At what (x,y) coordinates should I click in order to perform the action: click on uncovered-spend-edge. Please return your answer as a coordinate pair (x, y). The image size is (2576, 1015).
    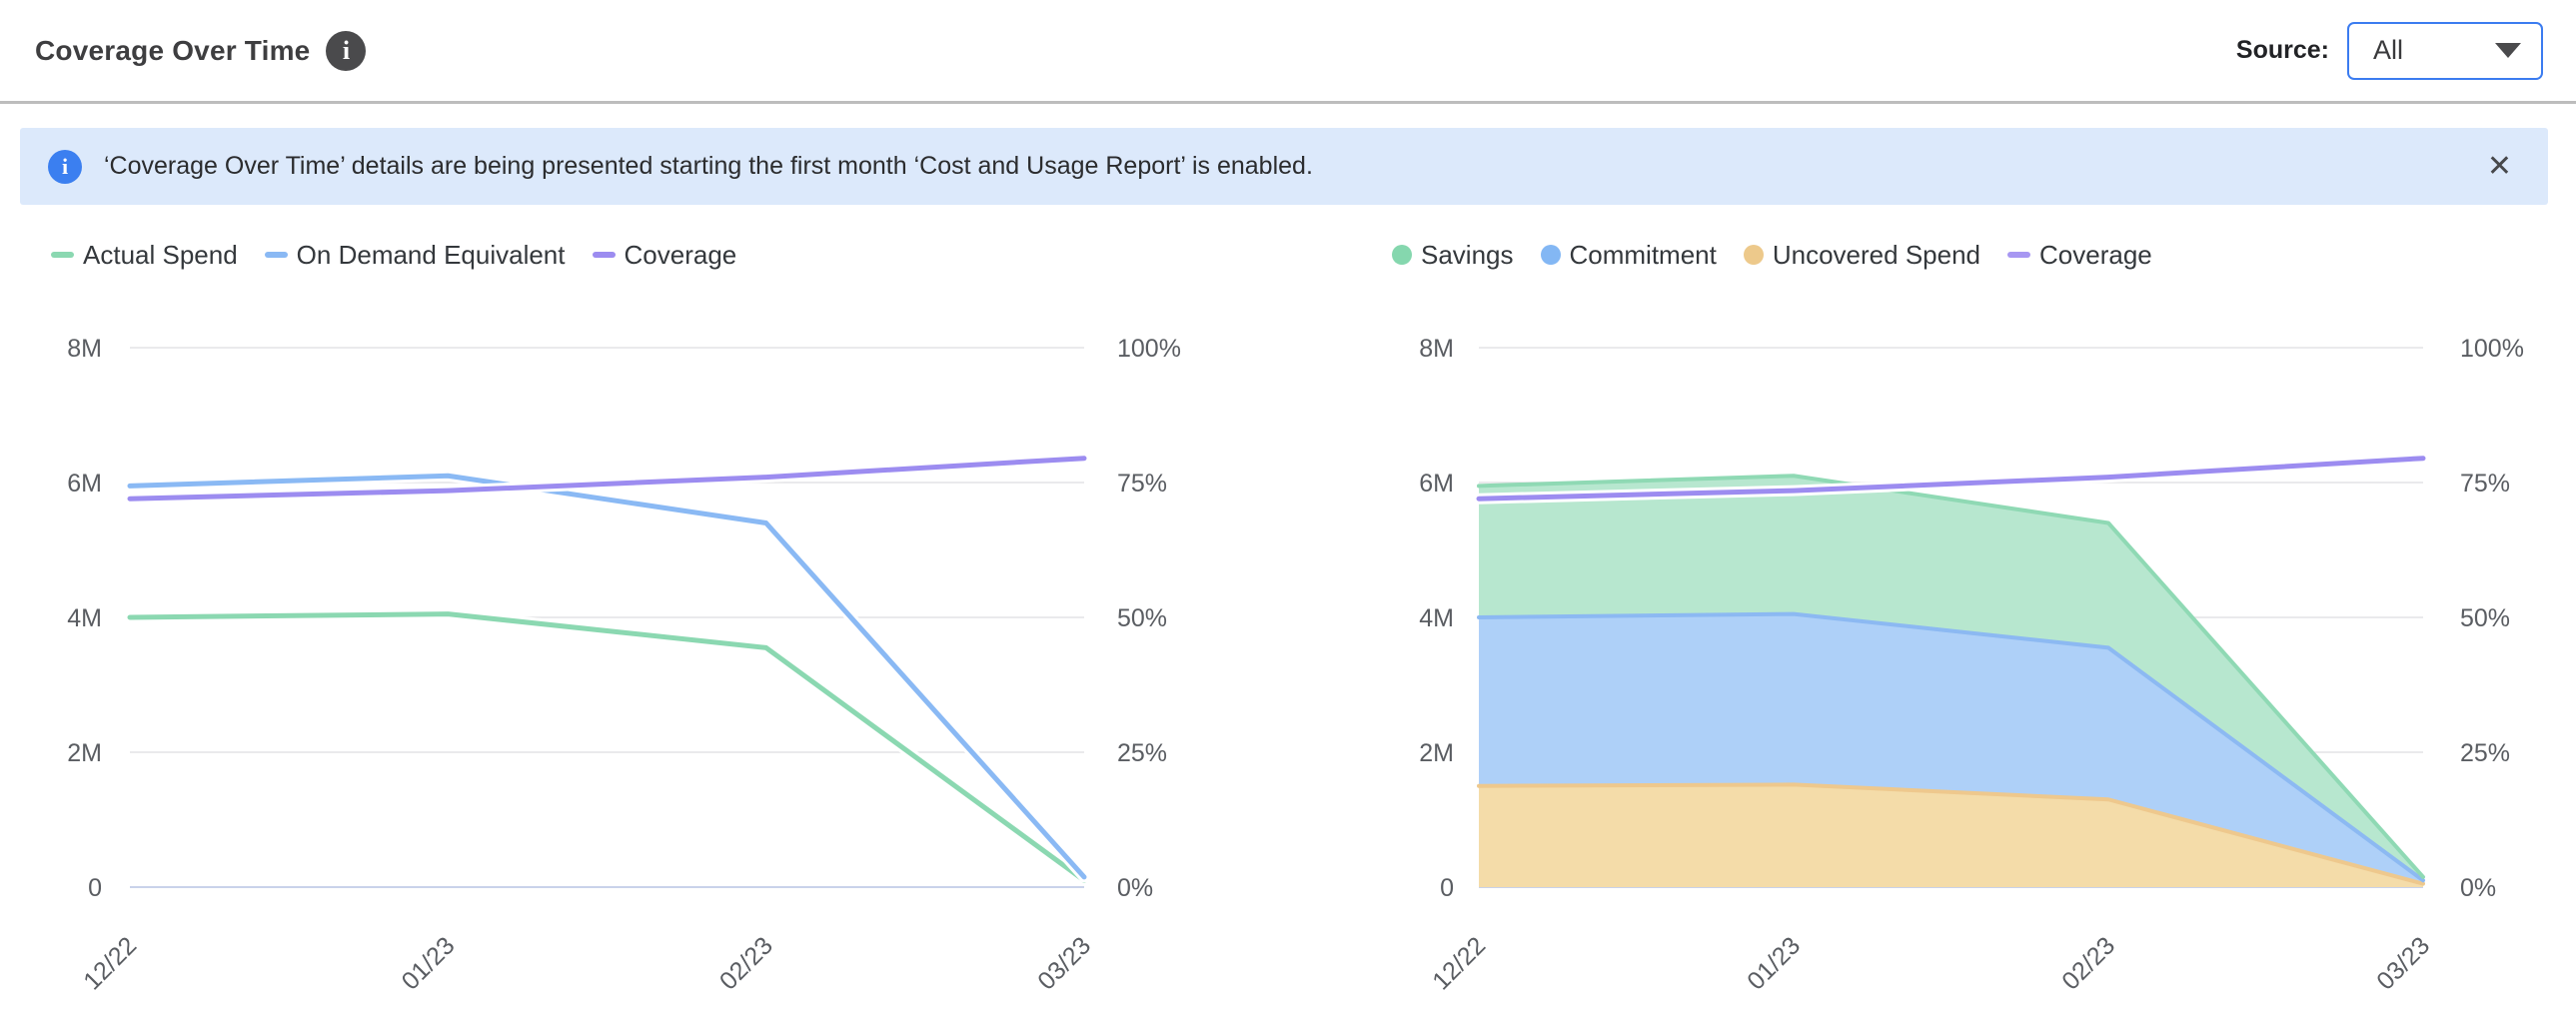
    Looking at the image, I should click on (1951, 834).